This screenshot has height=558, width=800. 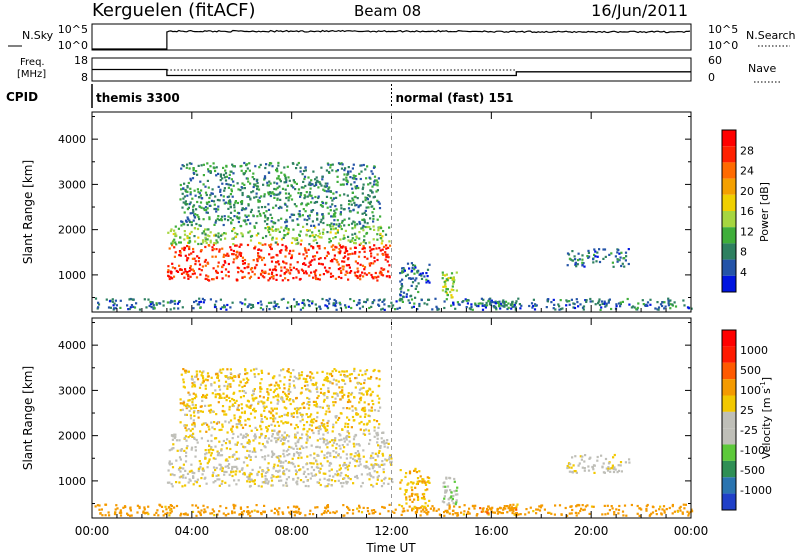 I want to click on power-colorbar-tick-label: 12, so click(x=747, y=231).